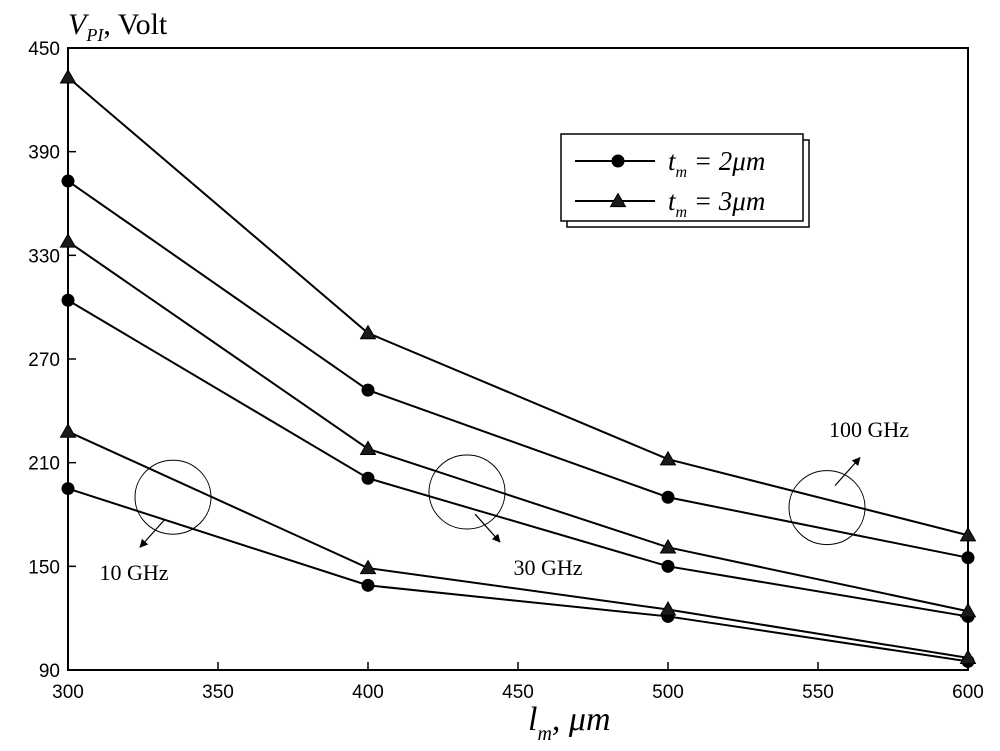 The height and width of the screenshot is (751, 1000). Describe the element at coordinates (94, 35) in the screenshot. I see `y-axis-label-sub: PI` at that location.